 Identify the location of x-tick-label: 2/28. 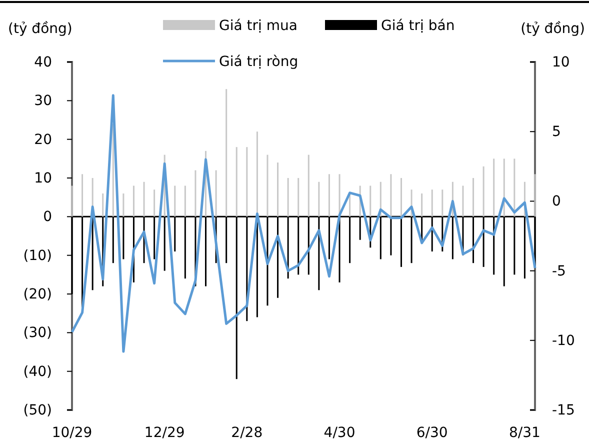
(247, 433).